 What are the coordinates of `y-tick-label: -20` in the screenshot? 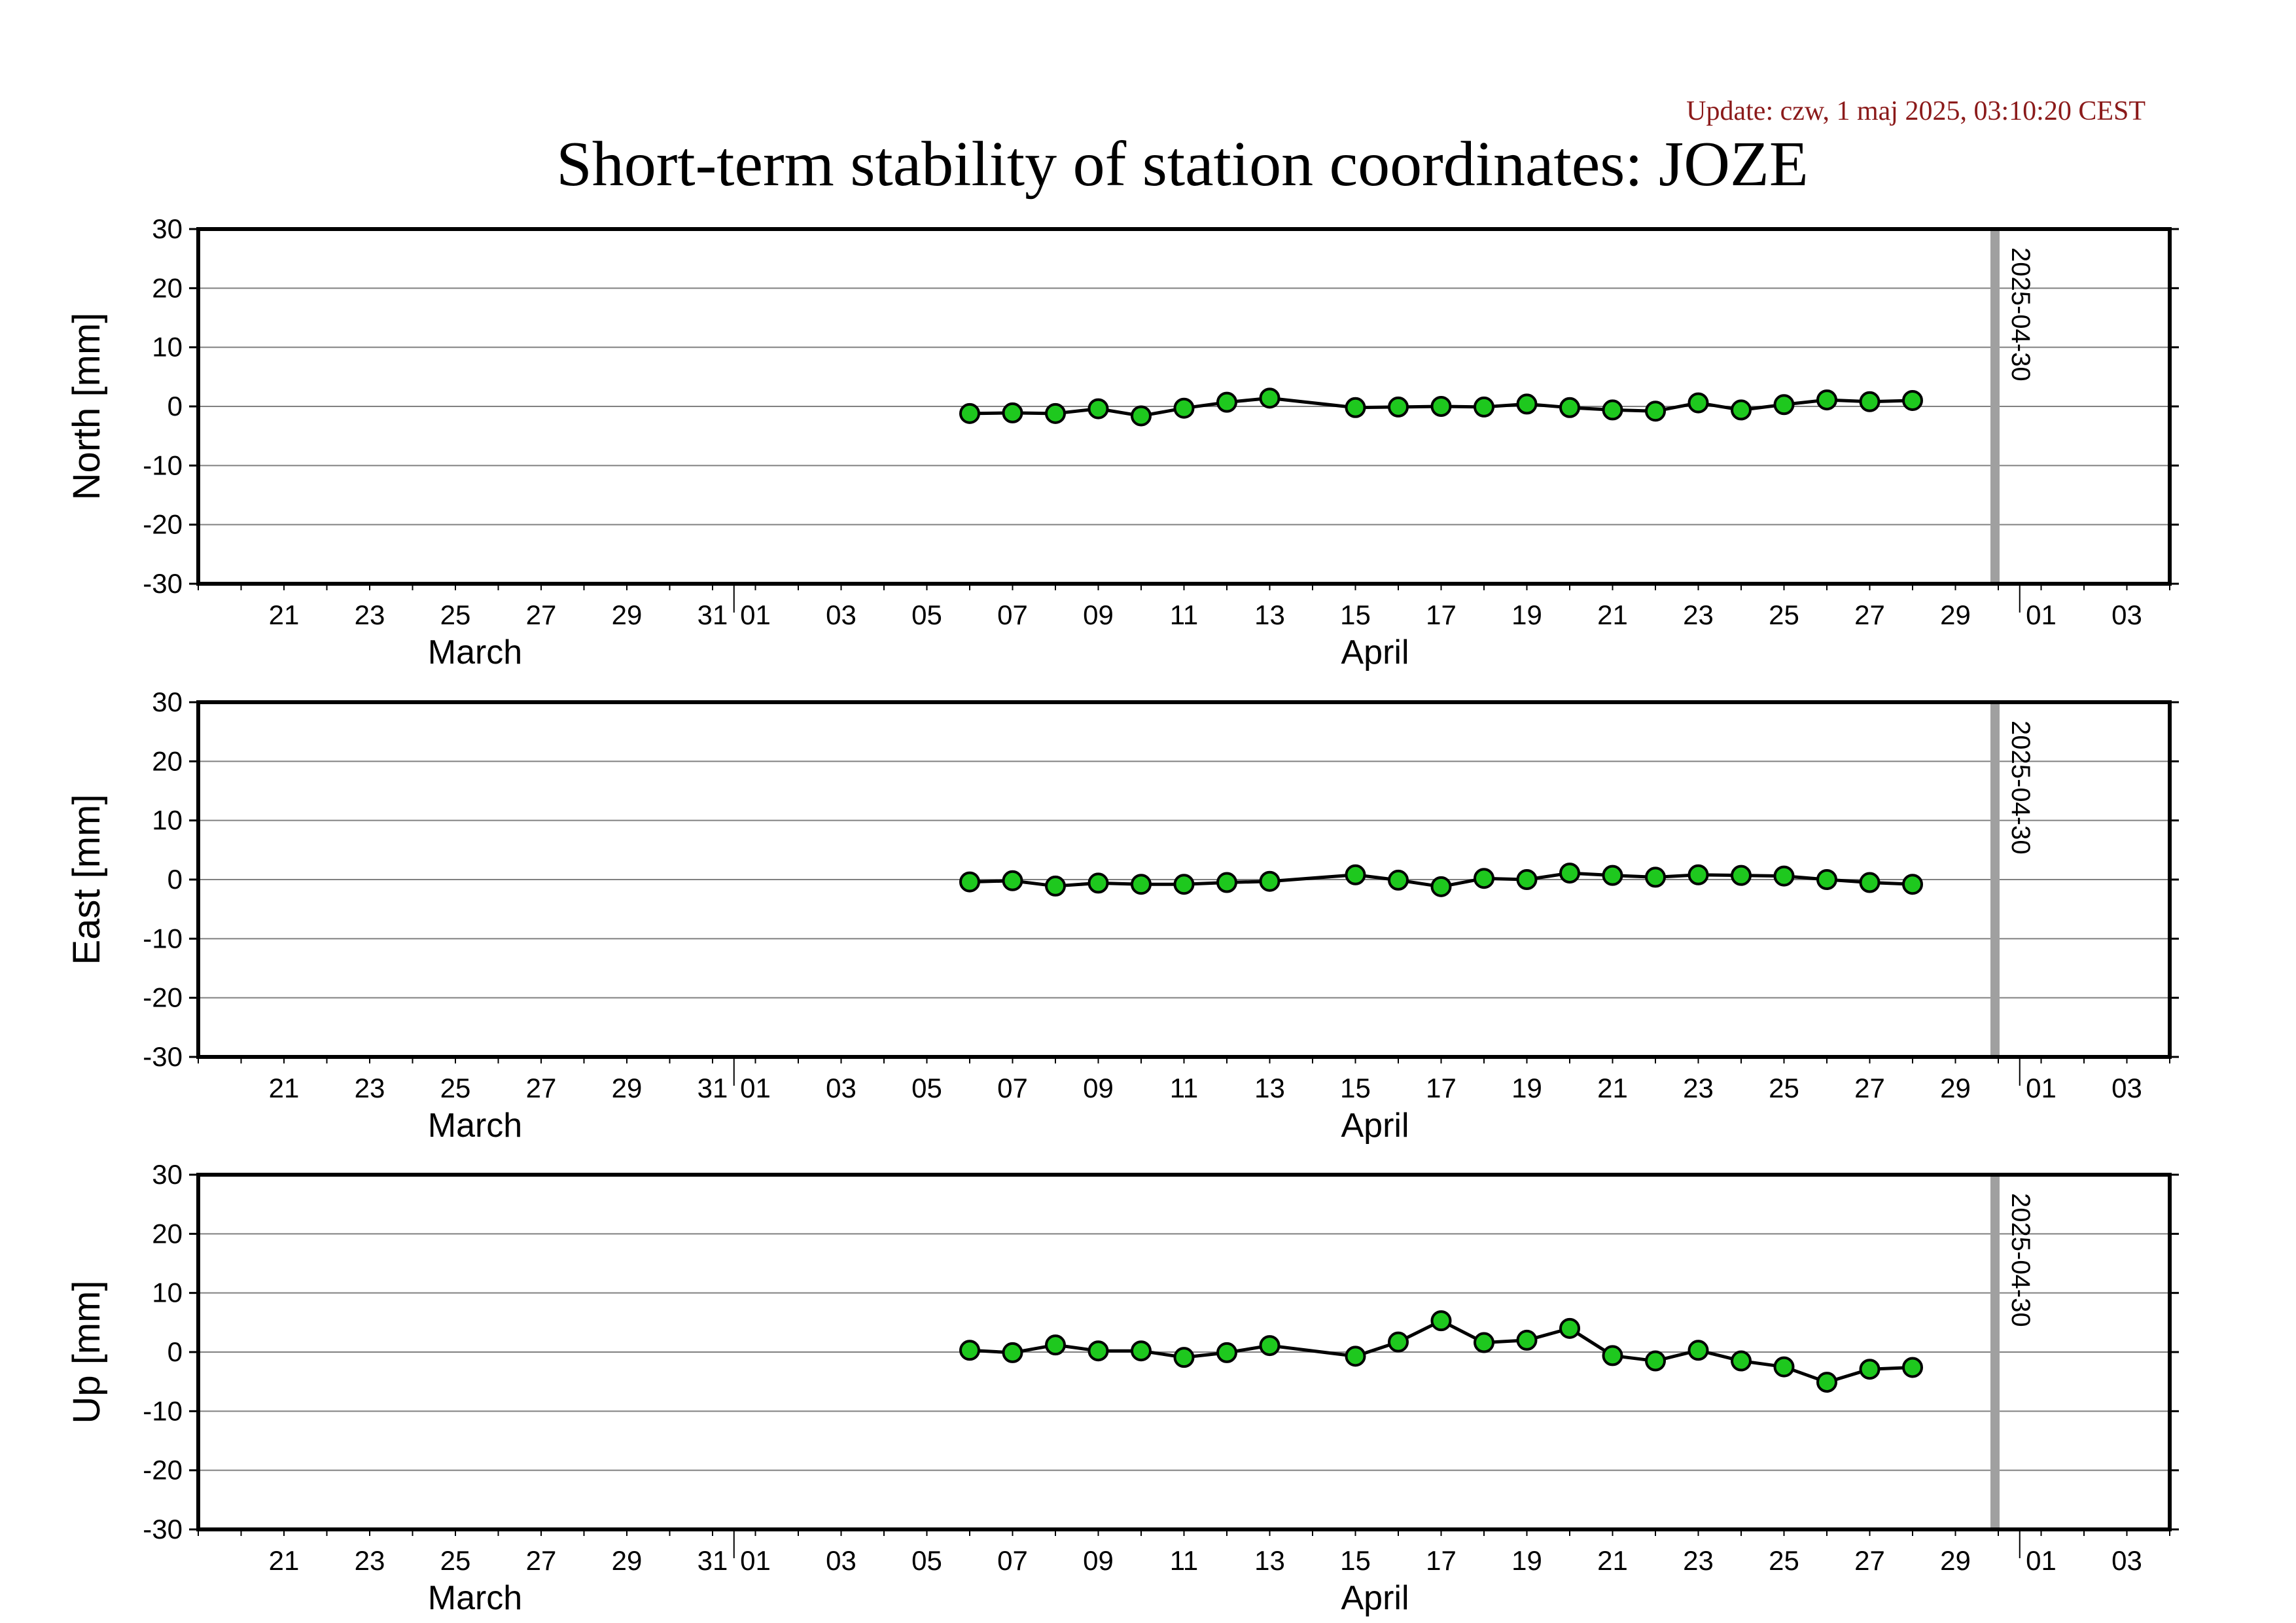 It's located at (163, 524).